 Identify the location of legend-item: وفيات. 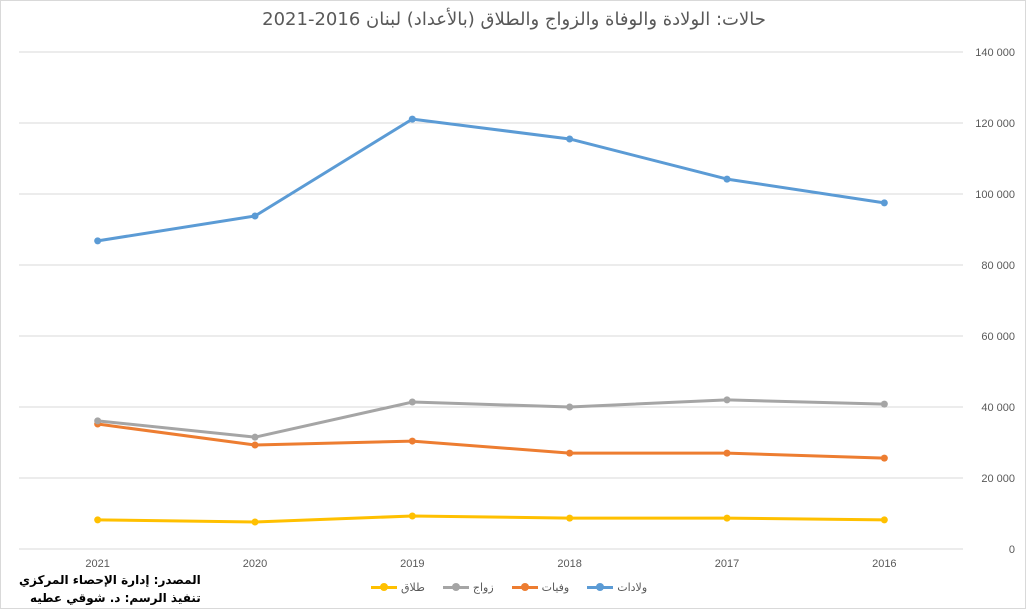
(540, 587).